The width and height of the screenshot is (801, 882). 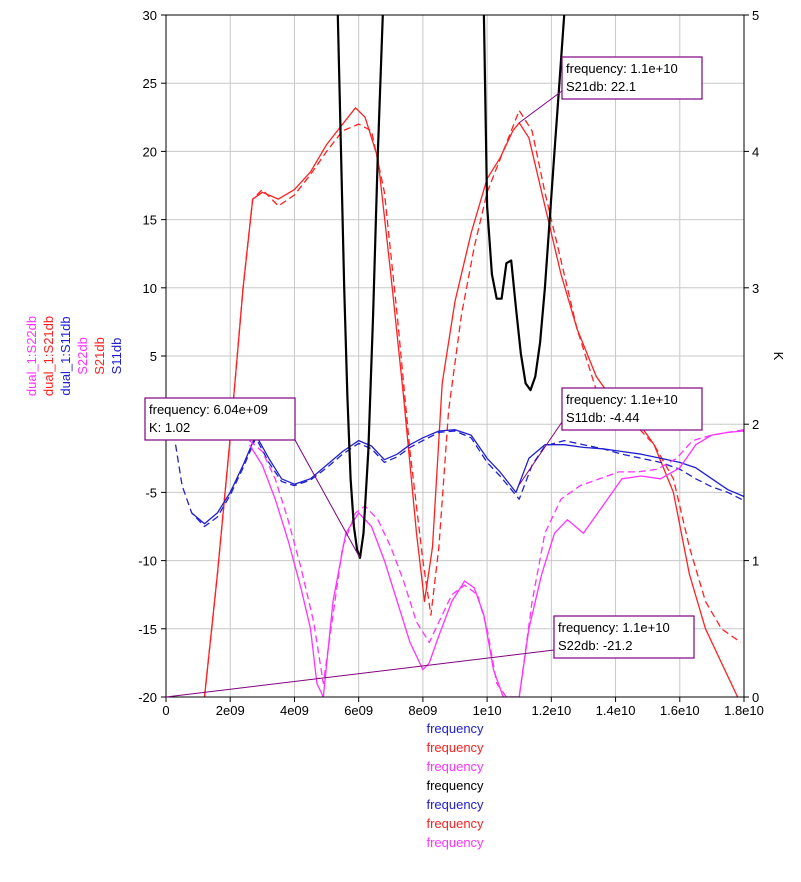 I want to click on y-left-tick-label-3: -5, so click(x=151, y=492).